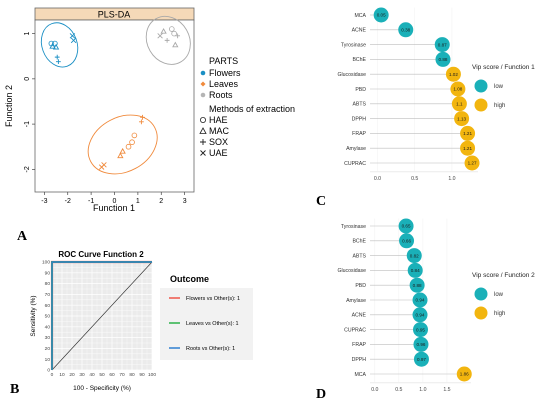 The width and height of the screenshot is (550, 410). Describe the element at coordinates (33, 315) in the screenshot. I see `roc-ylabel: Sensitivity (%)` at that location.